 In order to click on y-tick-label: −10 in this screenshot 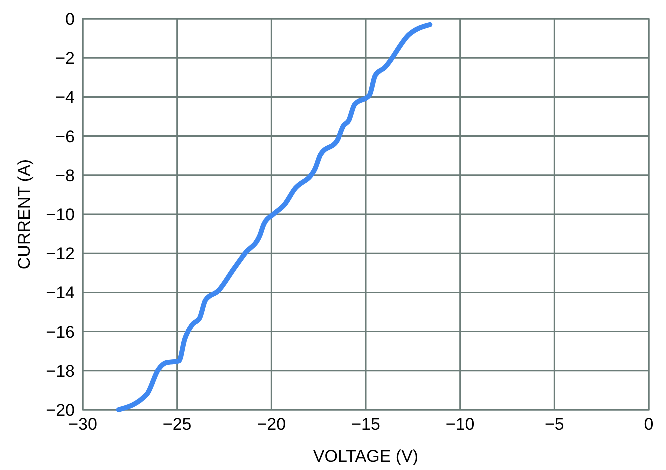, I will do `click(60, 214)`.